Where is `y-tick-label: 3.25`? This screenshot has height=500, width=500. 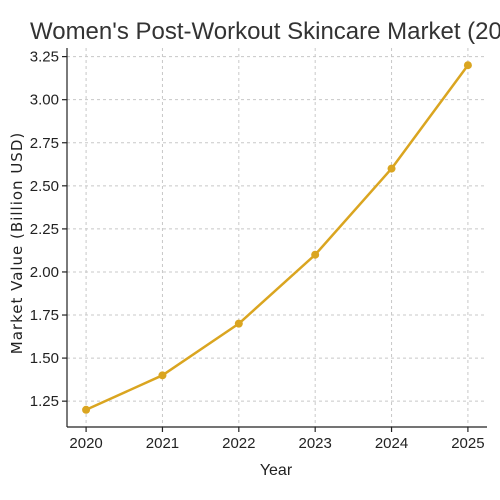
y-tick-label: 3.25 is located at coordinates (44, 57).